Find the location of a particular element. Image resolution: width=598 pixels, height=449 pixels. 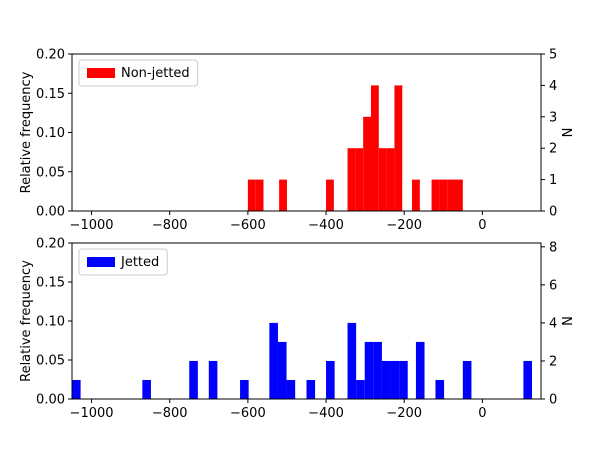

non-jetted-x-tick-label: −200 is located at coordinates (404, 225).